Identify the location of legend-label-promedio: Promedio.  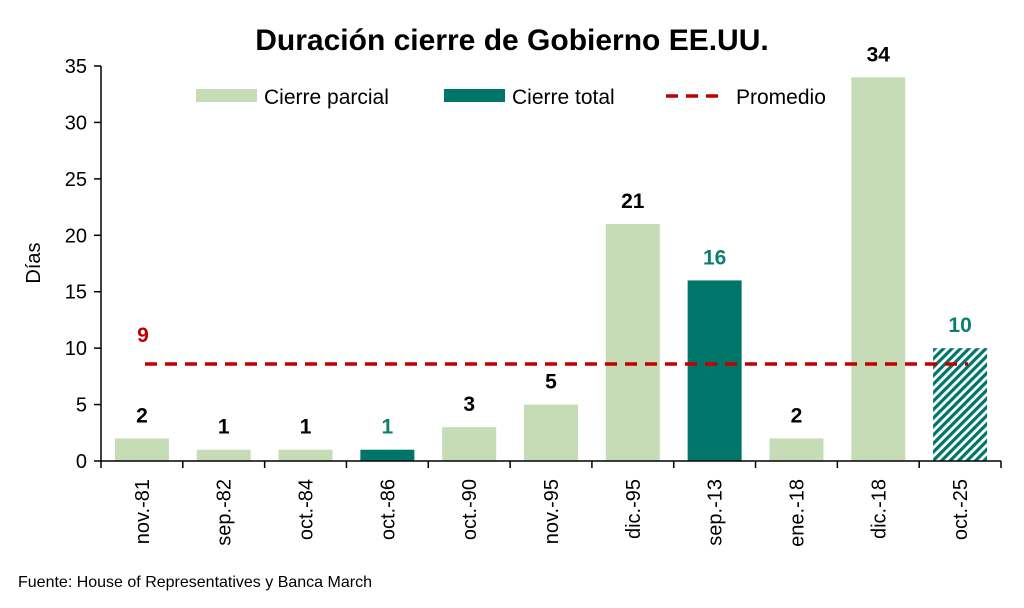
(781, 97).